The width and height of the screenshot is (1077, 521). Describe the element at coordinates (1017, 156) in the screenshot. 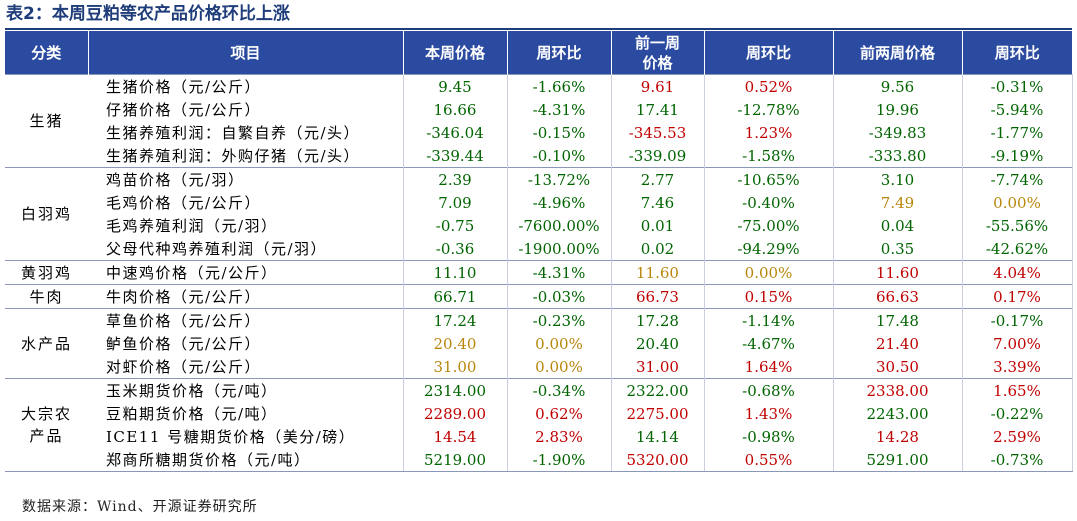

I see `wow-3-cell: -9.19%` at that location.